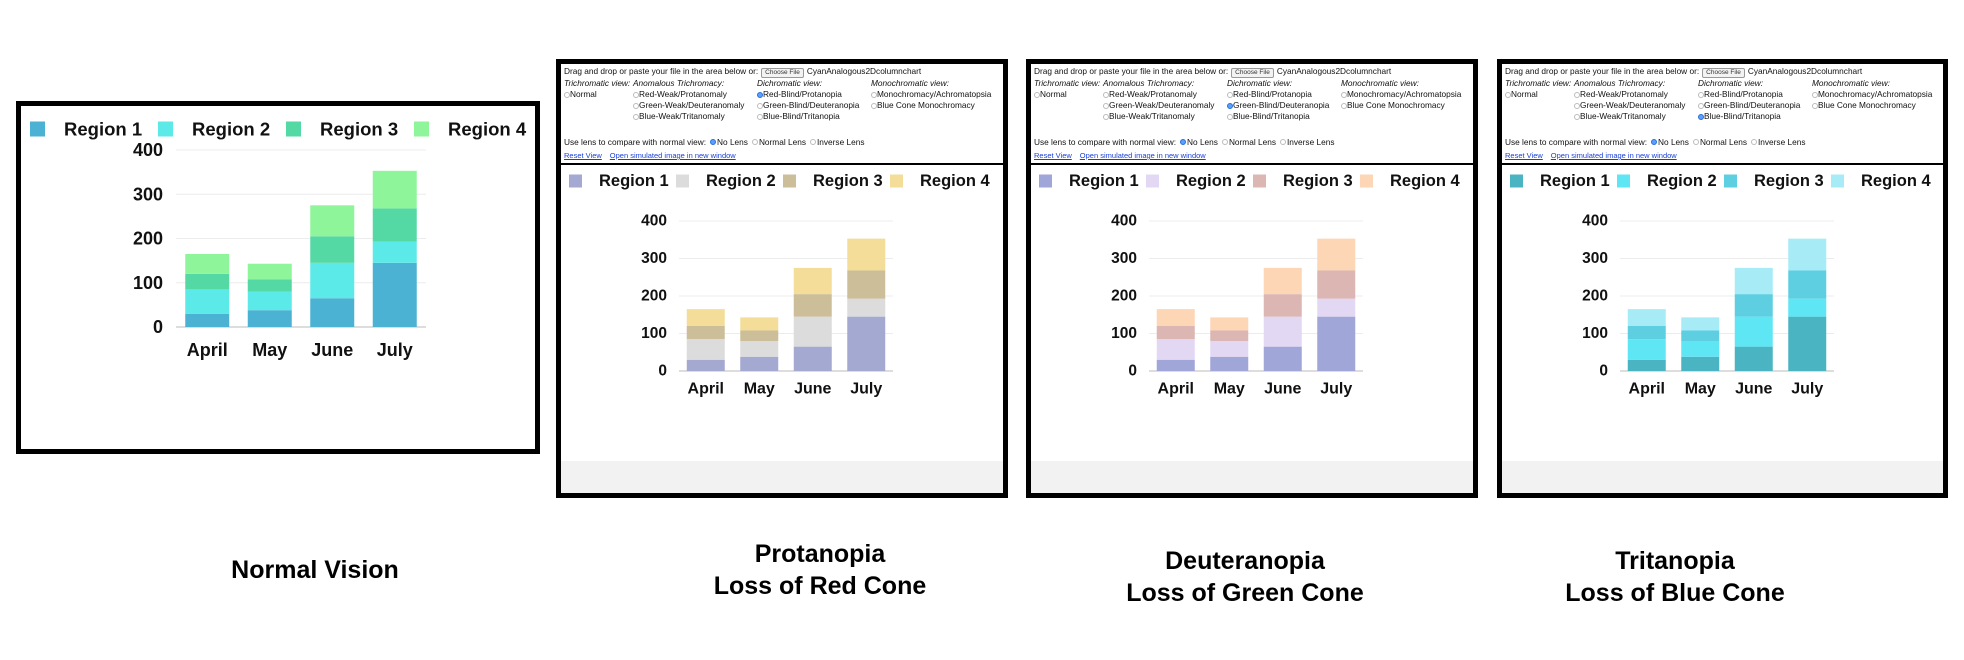 The height and width of the screenshot is (660, 1964). What do you see at coordinates (1675, 593) in the screenshot?
I see `caption-tritanopia-line2: Loss of Blue Cone` at bounding box center [1675, 593].